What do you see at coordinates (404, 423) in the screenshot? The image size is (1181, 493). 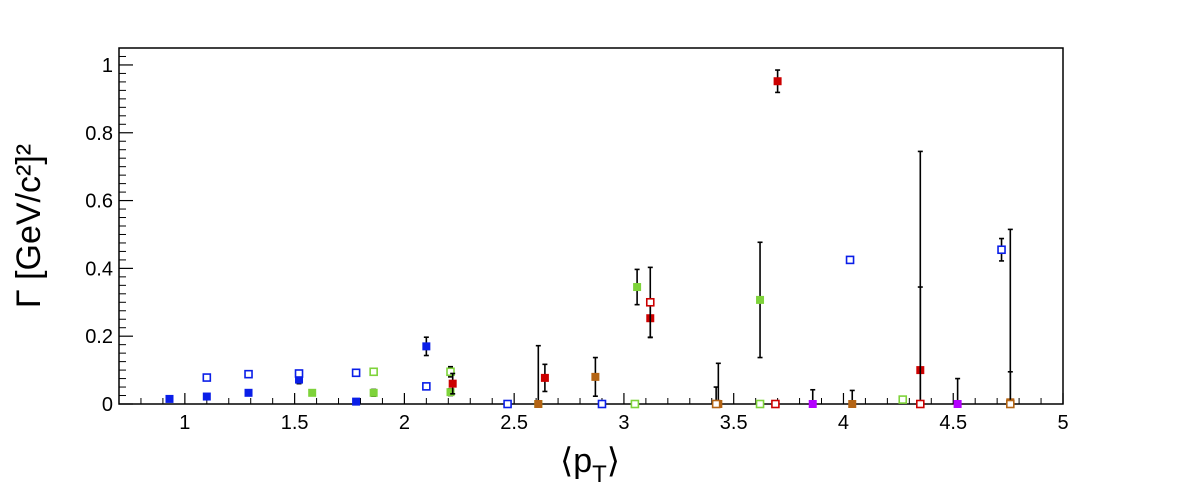 I see `x-tick-label: 2` at bounding box center [404, 423].